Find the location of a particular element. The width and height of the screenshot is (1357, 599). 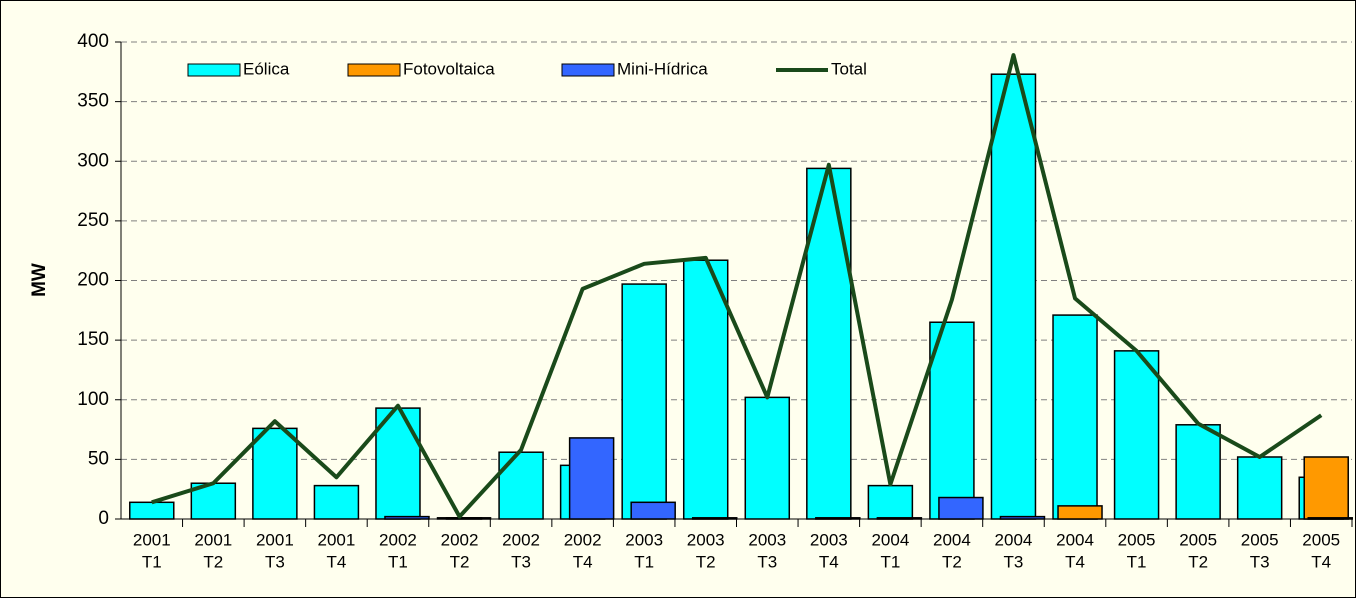

y-tick-label: 250 is located at coordinates (93, 220).